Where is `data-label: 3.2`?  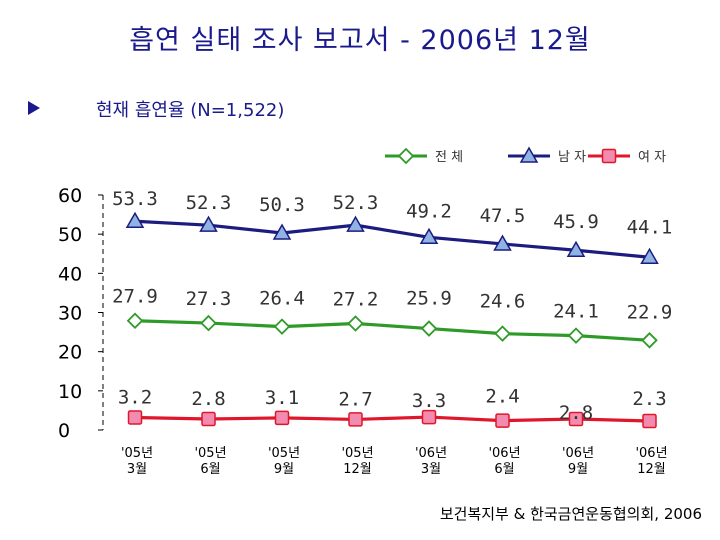
data-label: 3.2 is located at coordinates (135, 397).